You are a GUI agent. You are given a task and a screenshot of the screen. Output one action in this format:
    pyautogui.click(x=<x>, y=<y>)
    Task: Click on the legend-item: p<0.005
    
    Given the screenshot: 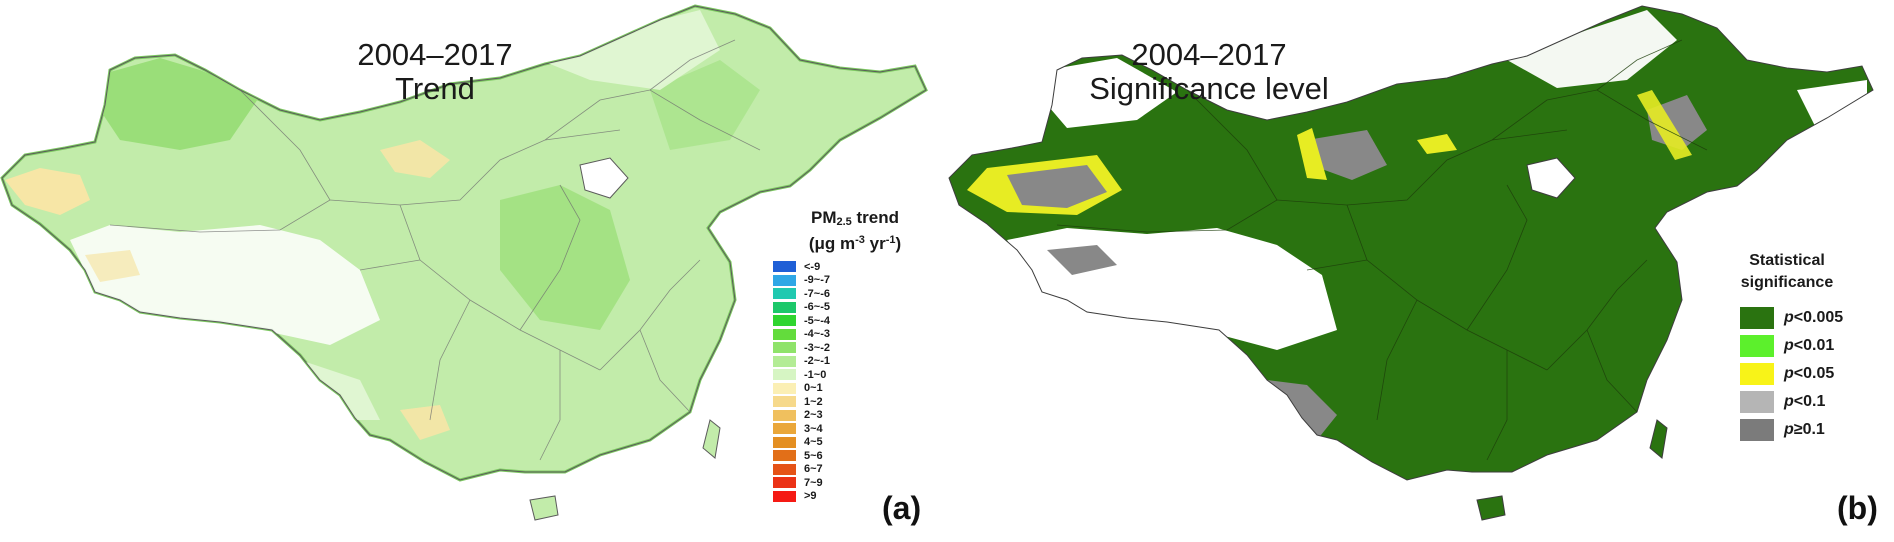 What is the action you would take?
    pyautogui.click(x=1791, y=318)
    